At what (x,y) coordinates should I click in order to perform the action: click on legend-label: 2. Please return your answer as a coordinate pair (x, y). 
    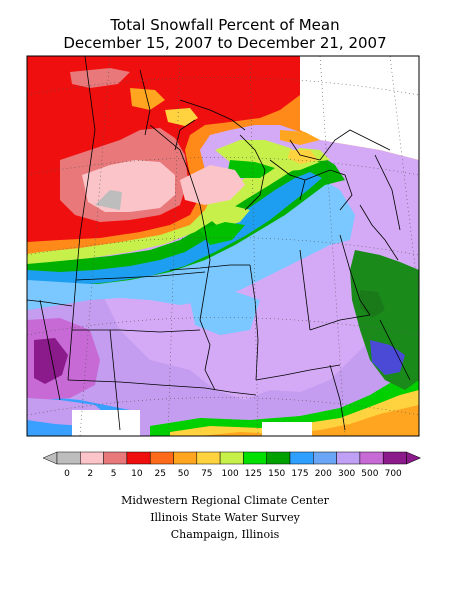
    Looking at the image, I should click on (90, 474).